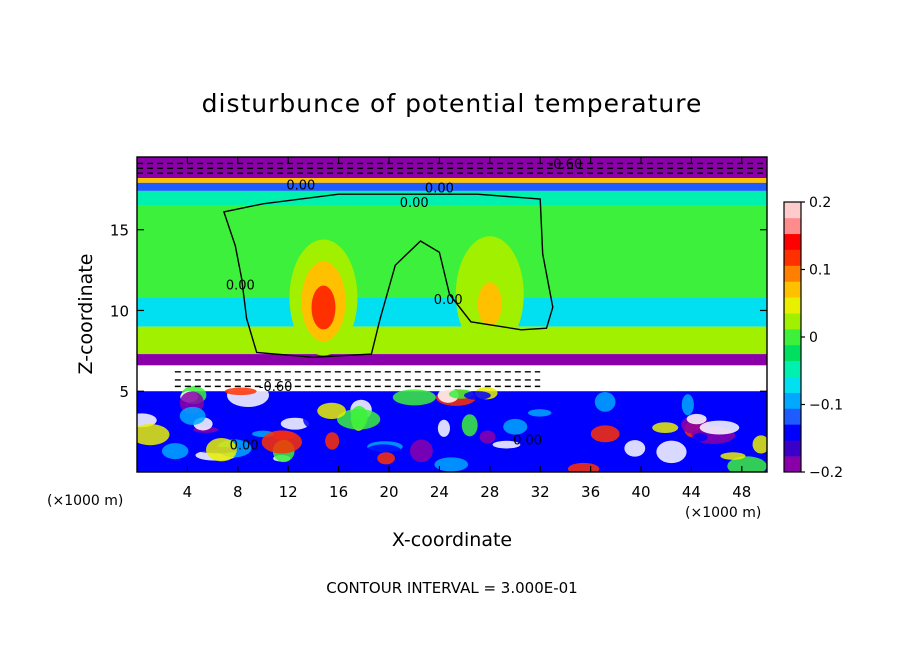 The image size is (904, 654). I want to click on x-tick-label: 24, so click(439, 492).